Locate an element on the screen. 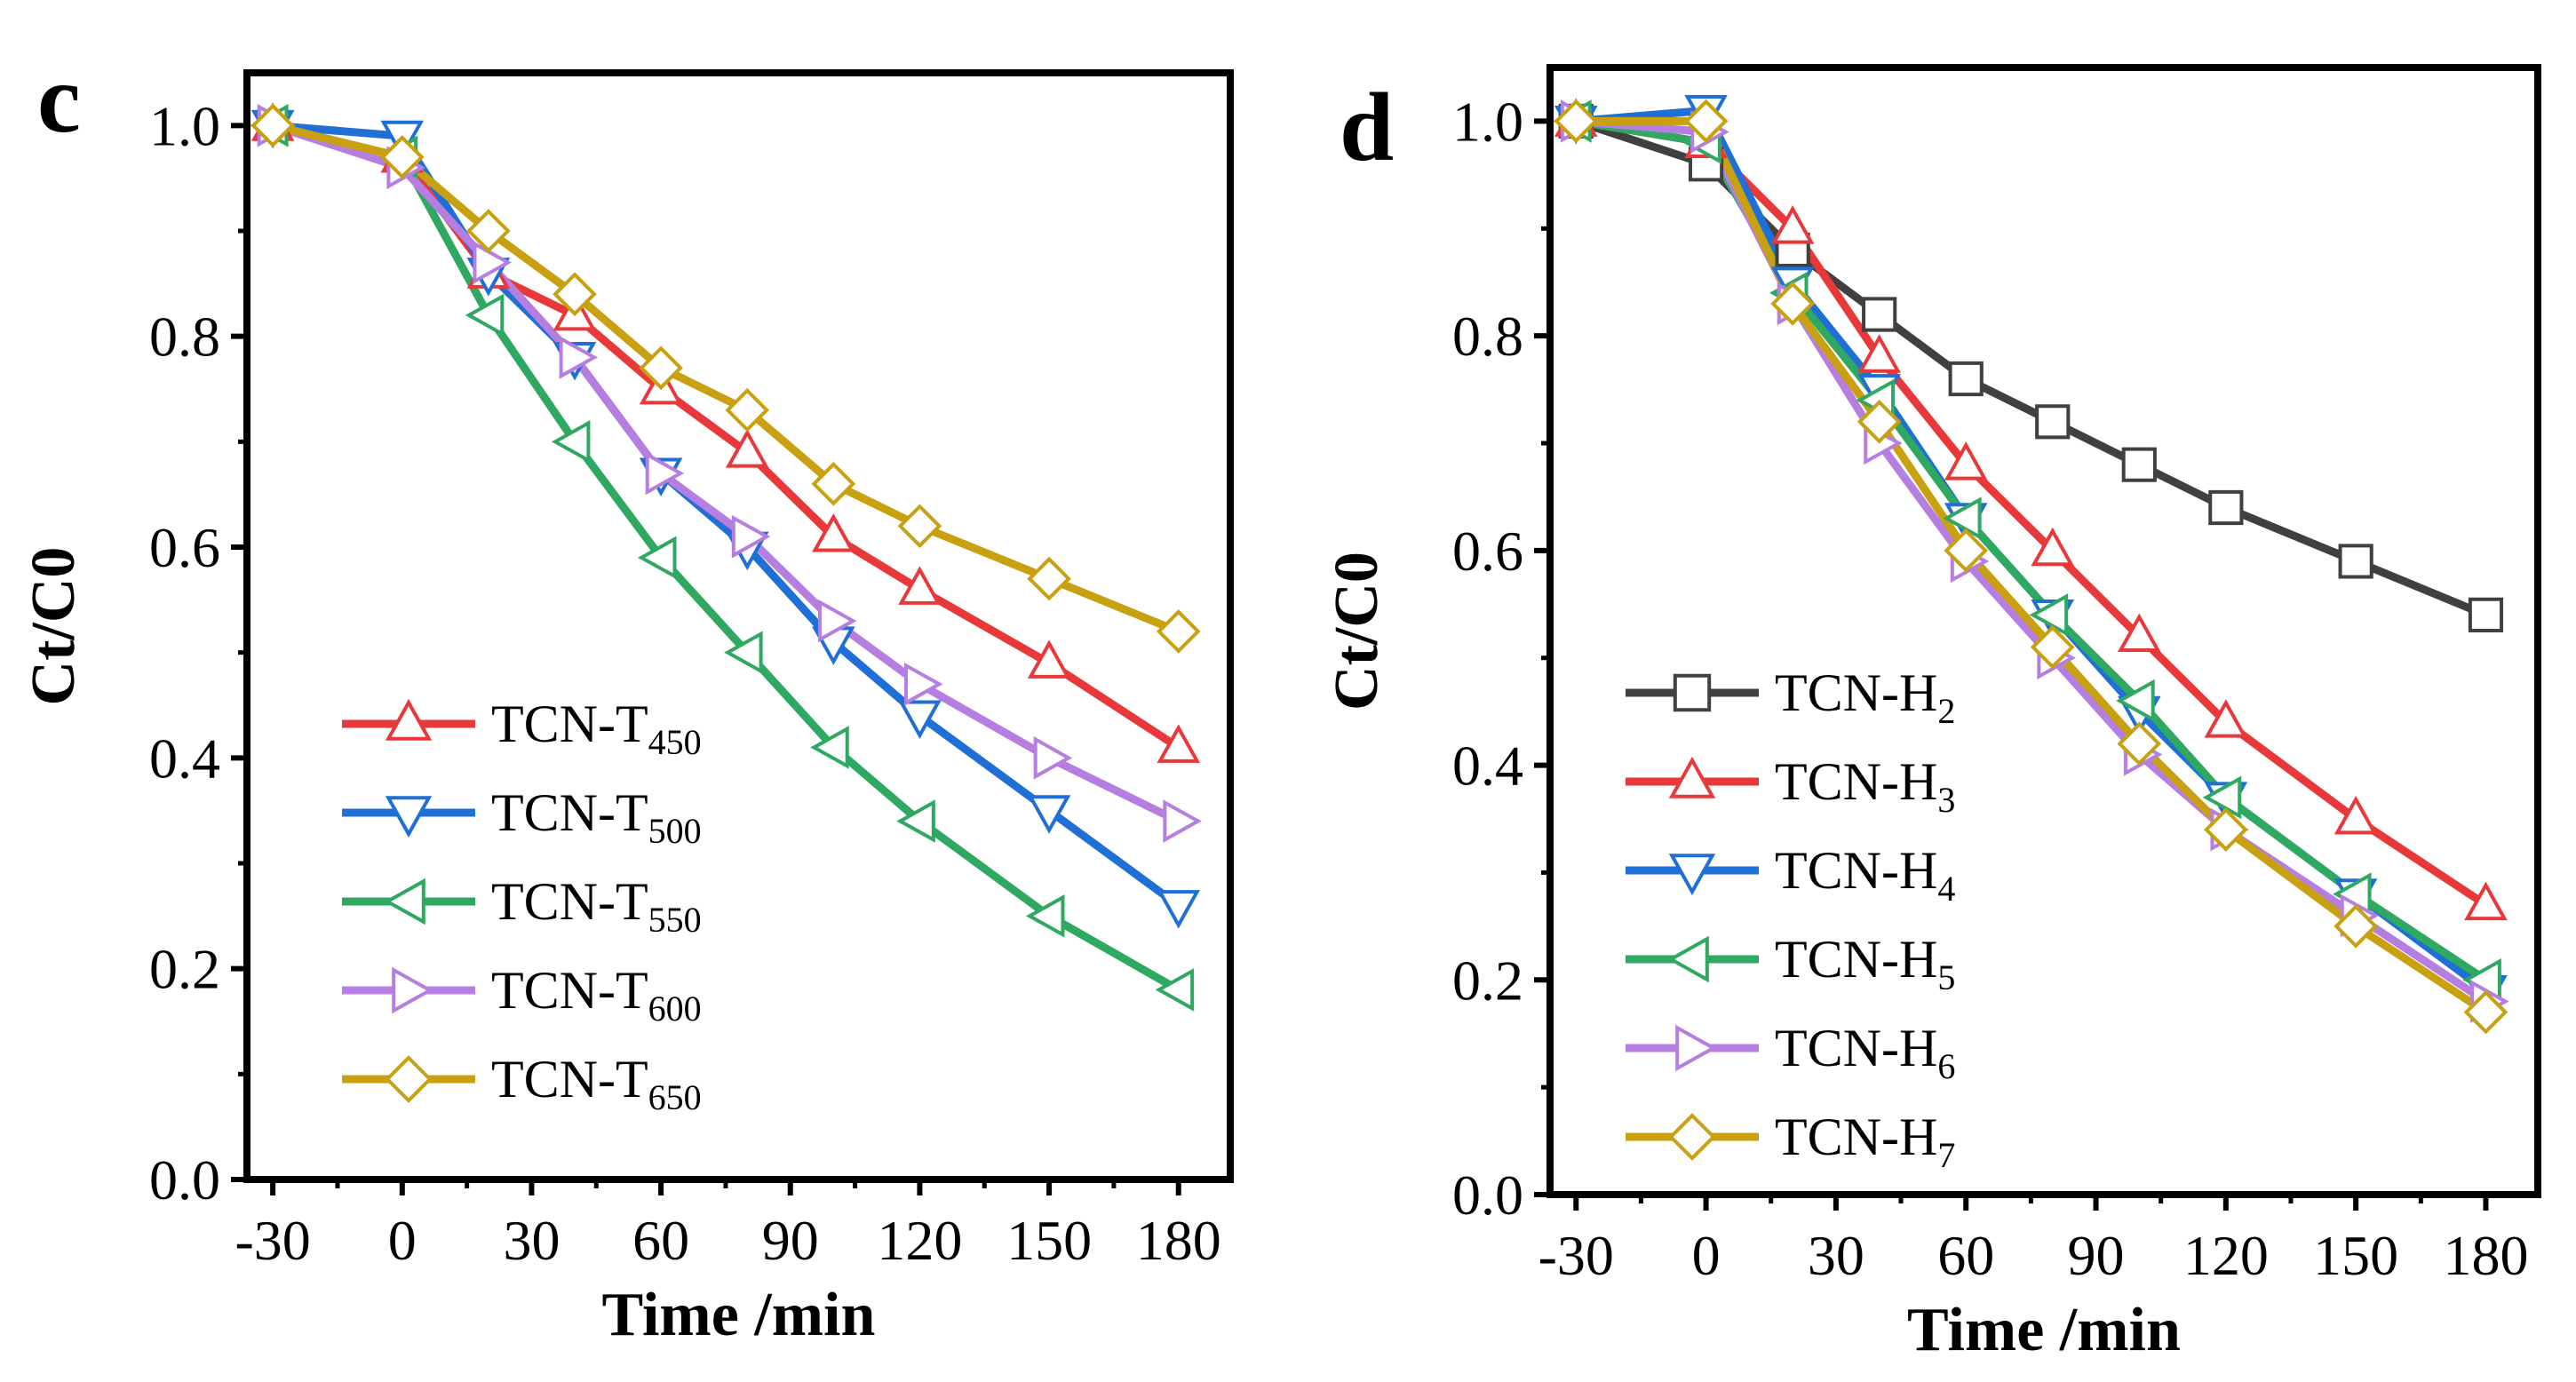  x-tick-label-d-3: 60 is located at coordinates (1965, 1255).